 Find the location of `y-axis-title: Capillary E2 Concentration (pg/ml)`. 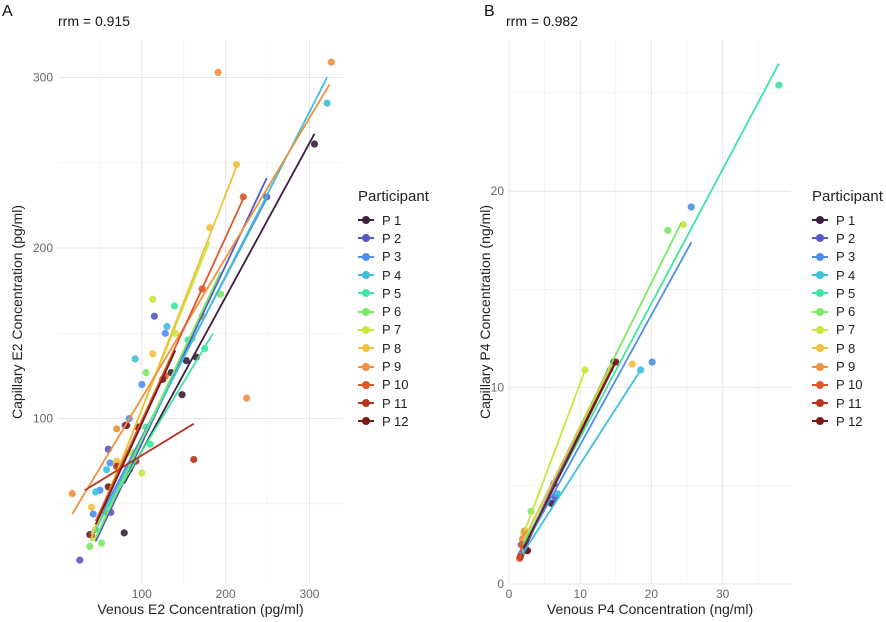

y-axis-title: Capillary E2 Concentration (pg/ml) is located at coordinates (17, 312).